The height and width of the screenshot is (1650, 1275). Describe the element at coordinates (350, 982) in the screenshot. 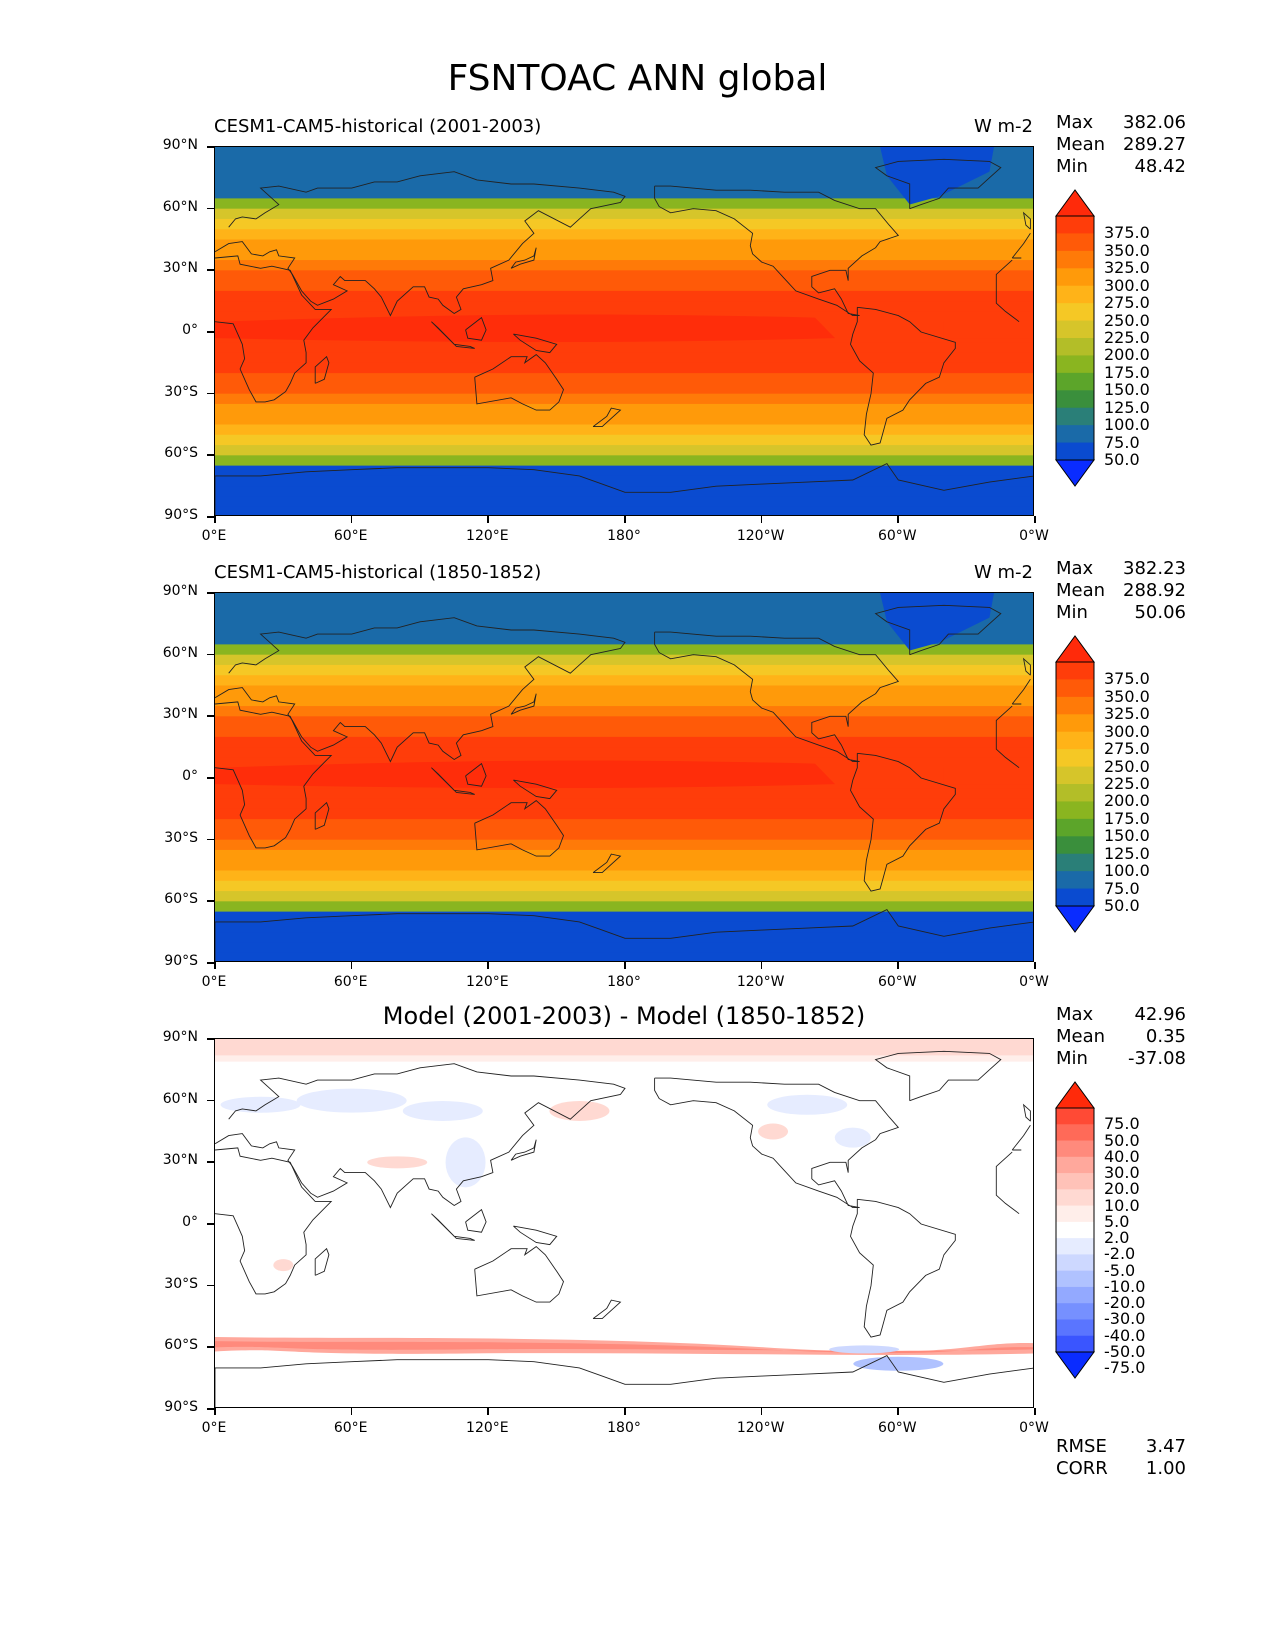

I see `x-tick-label: 60°E` at that location.